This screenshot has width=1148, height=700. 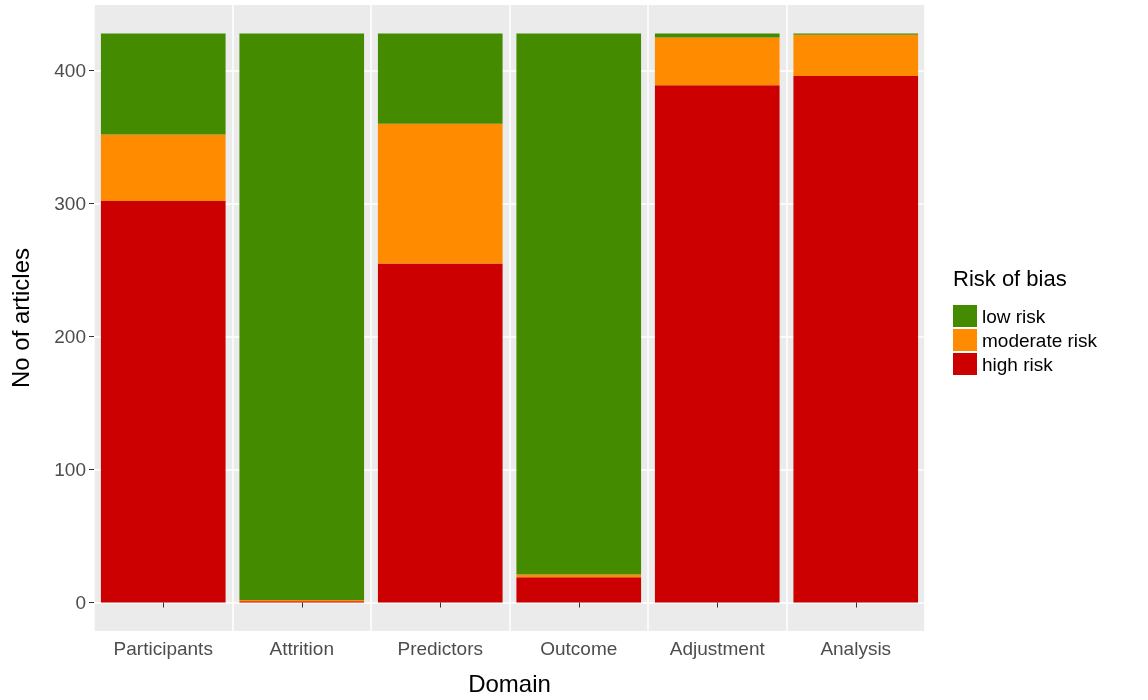 What do you see at coordinates (70, 470) in the screenshot?
I see `y-tick-label: 100` at bounding box center [70, 470].